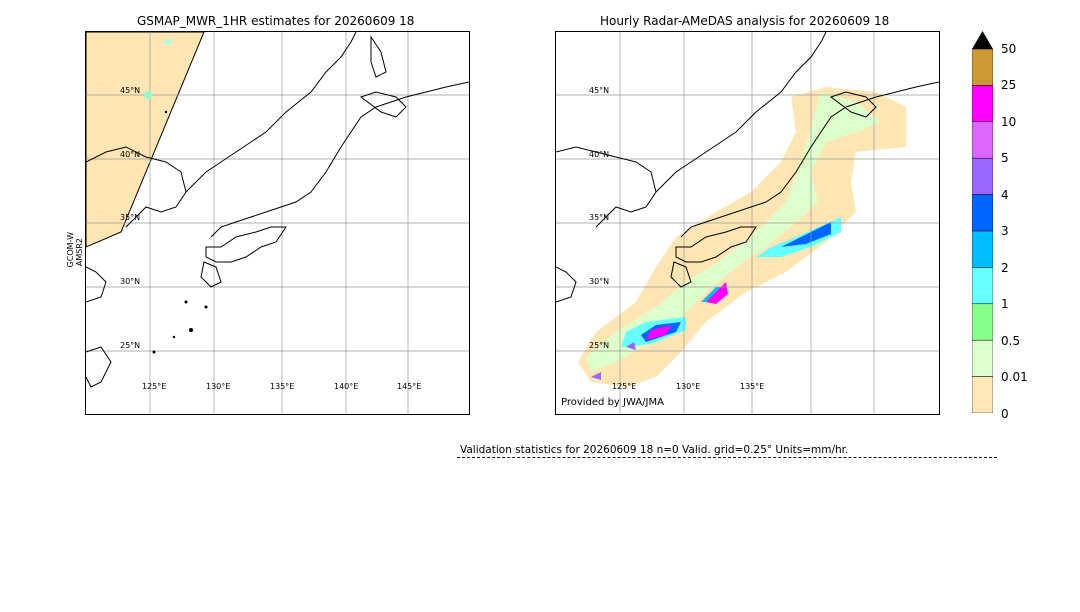 The height and width of the screenshot is (612, 1080). Describe the element at coordinates (982, 40) in the screenshot. I see `colorbar-extend-arrow` at that location.